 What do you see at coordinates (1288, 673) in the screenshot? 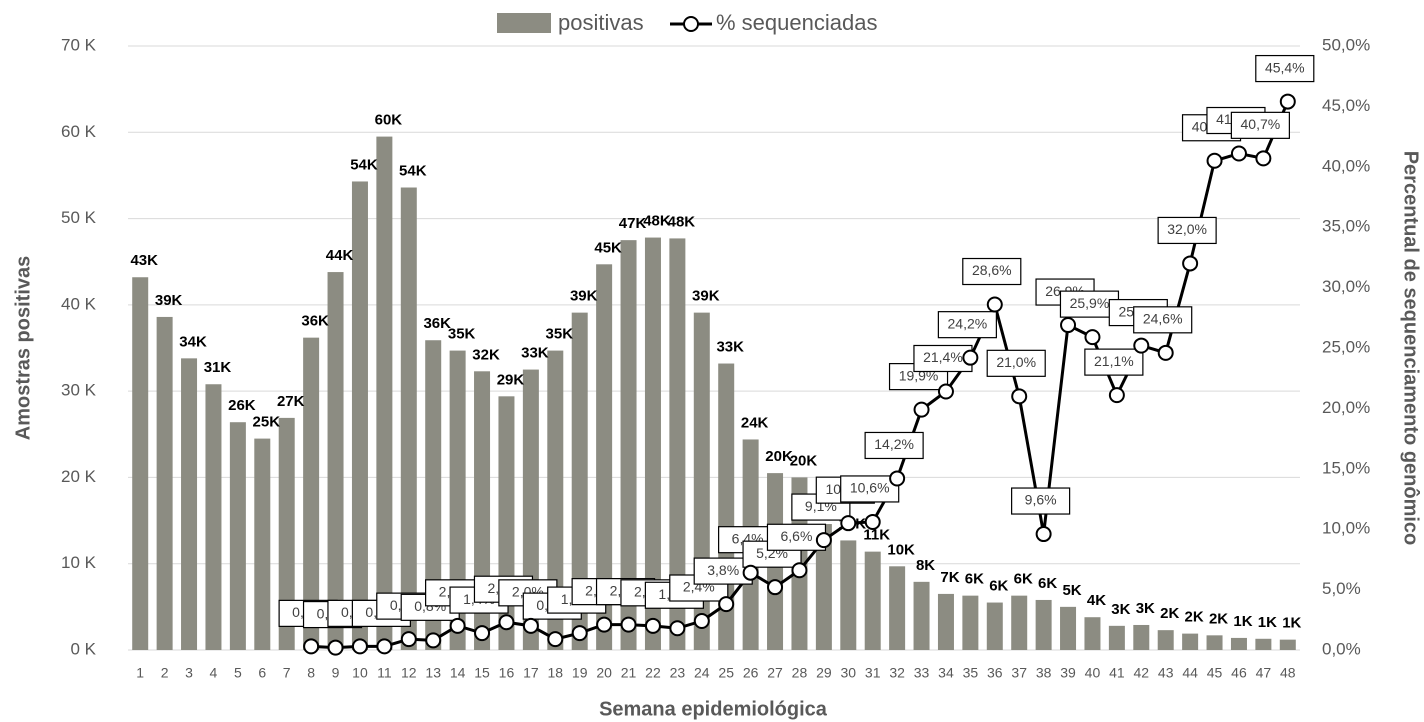
I see `x-tick-label: 48` at bounding box center [1288, 673].